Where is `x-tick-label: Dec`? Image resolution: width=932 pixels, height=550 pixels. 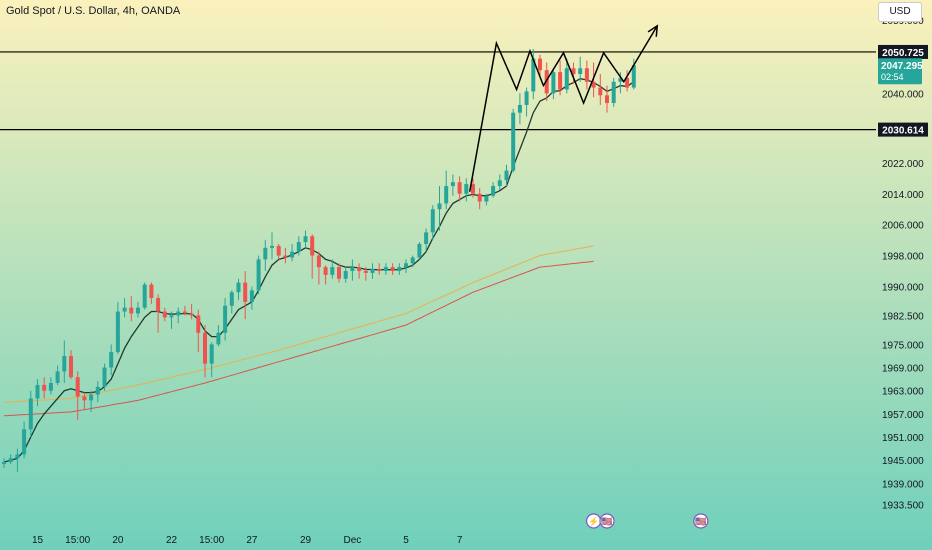 x-tick-label: Dec is located at coordinates (353, 540).